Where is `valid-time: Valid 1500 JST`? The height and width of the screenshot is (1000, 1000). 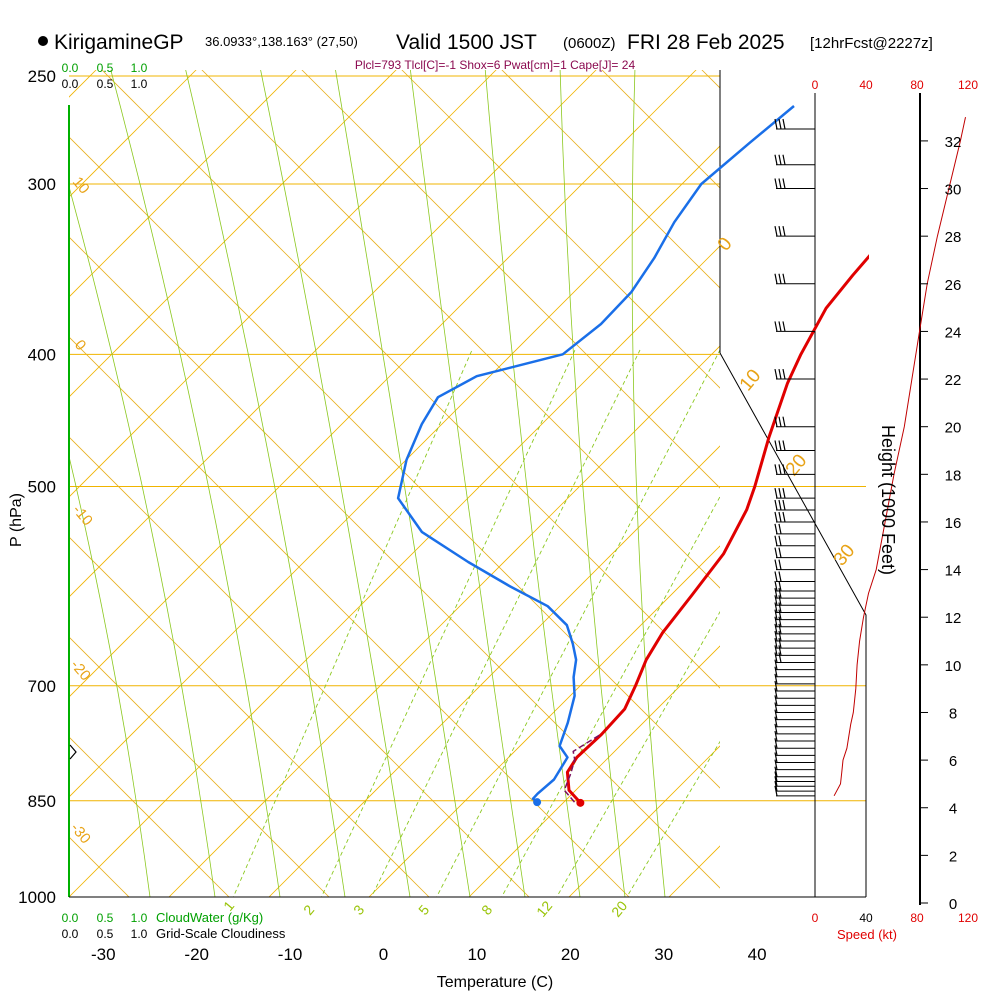
valid-time: Valid 1500 JST is located at coordinates (466, 42).